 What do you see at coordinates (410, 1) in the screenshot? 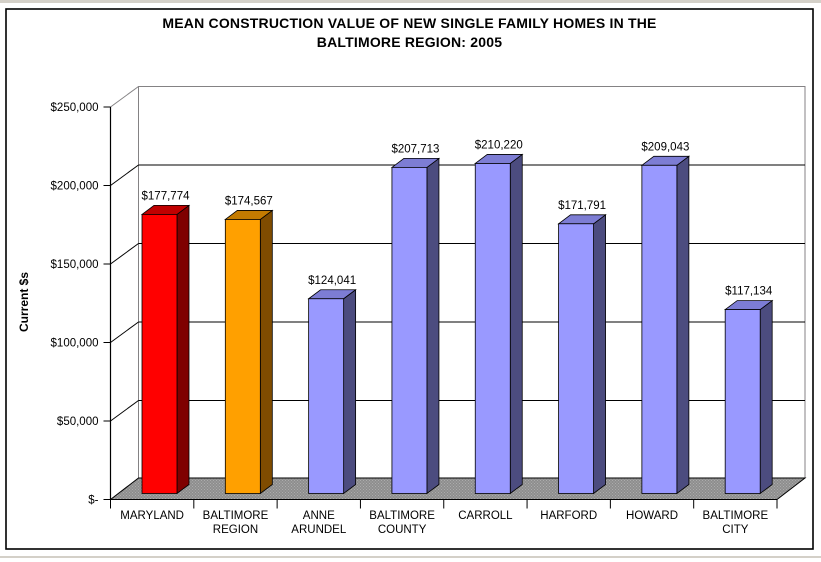
I see `window-top-edge` at bounding box center [410, 1].